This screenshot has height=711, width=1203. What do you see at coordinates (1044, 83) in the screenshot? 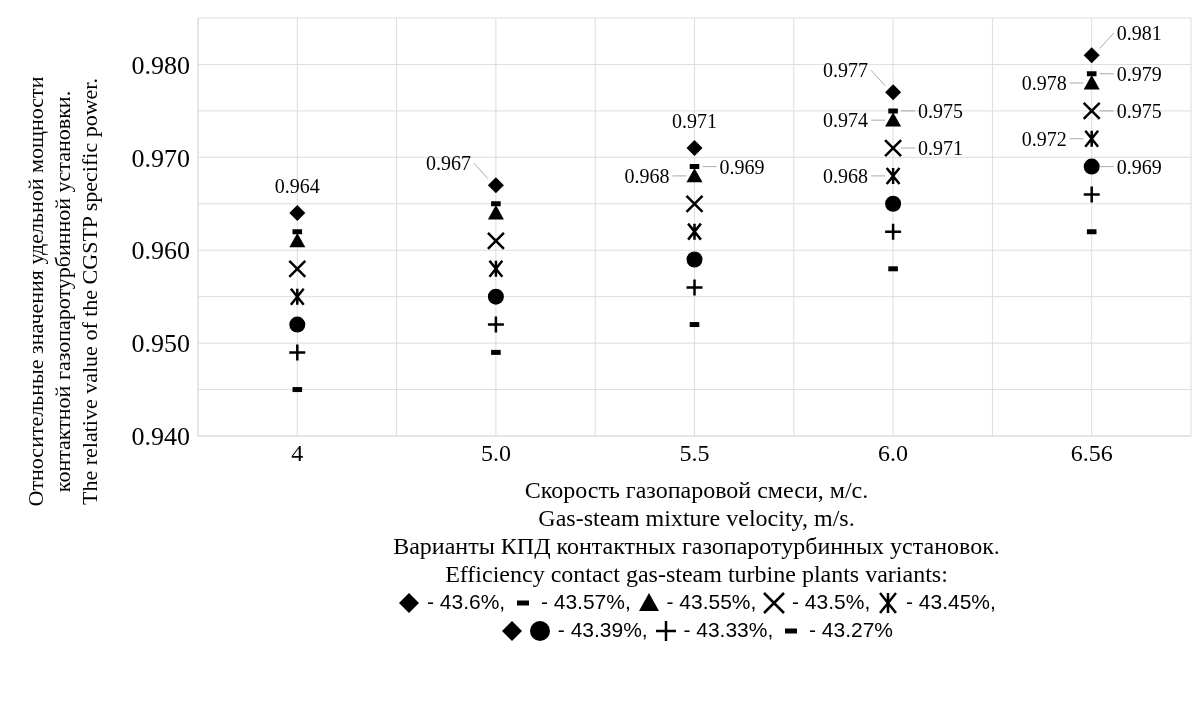
I see `data-label: 0.978` at bounding box center [1044, 83].